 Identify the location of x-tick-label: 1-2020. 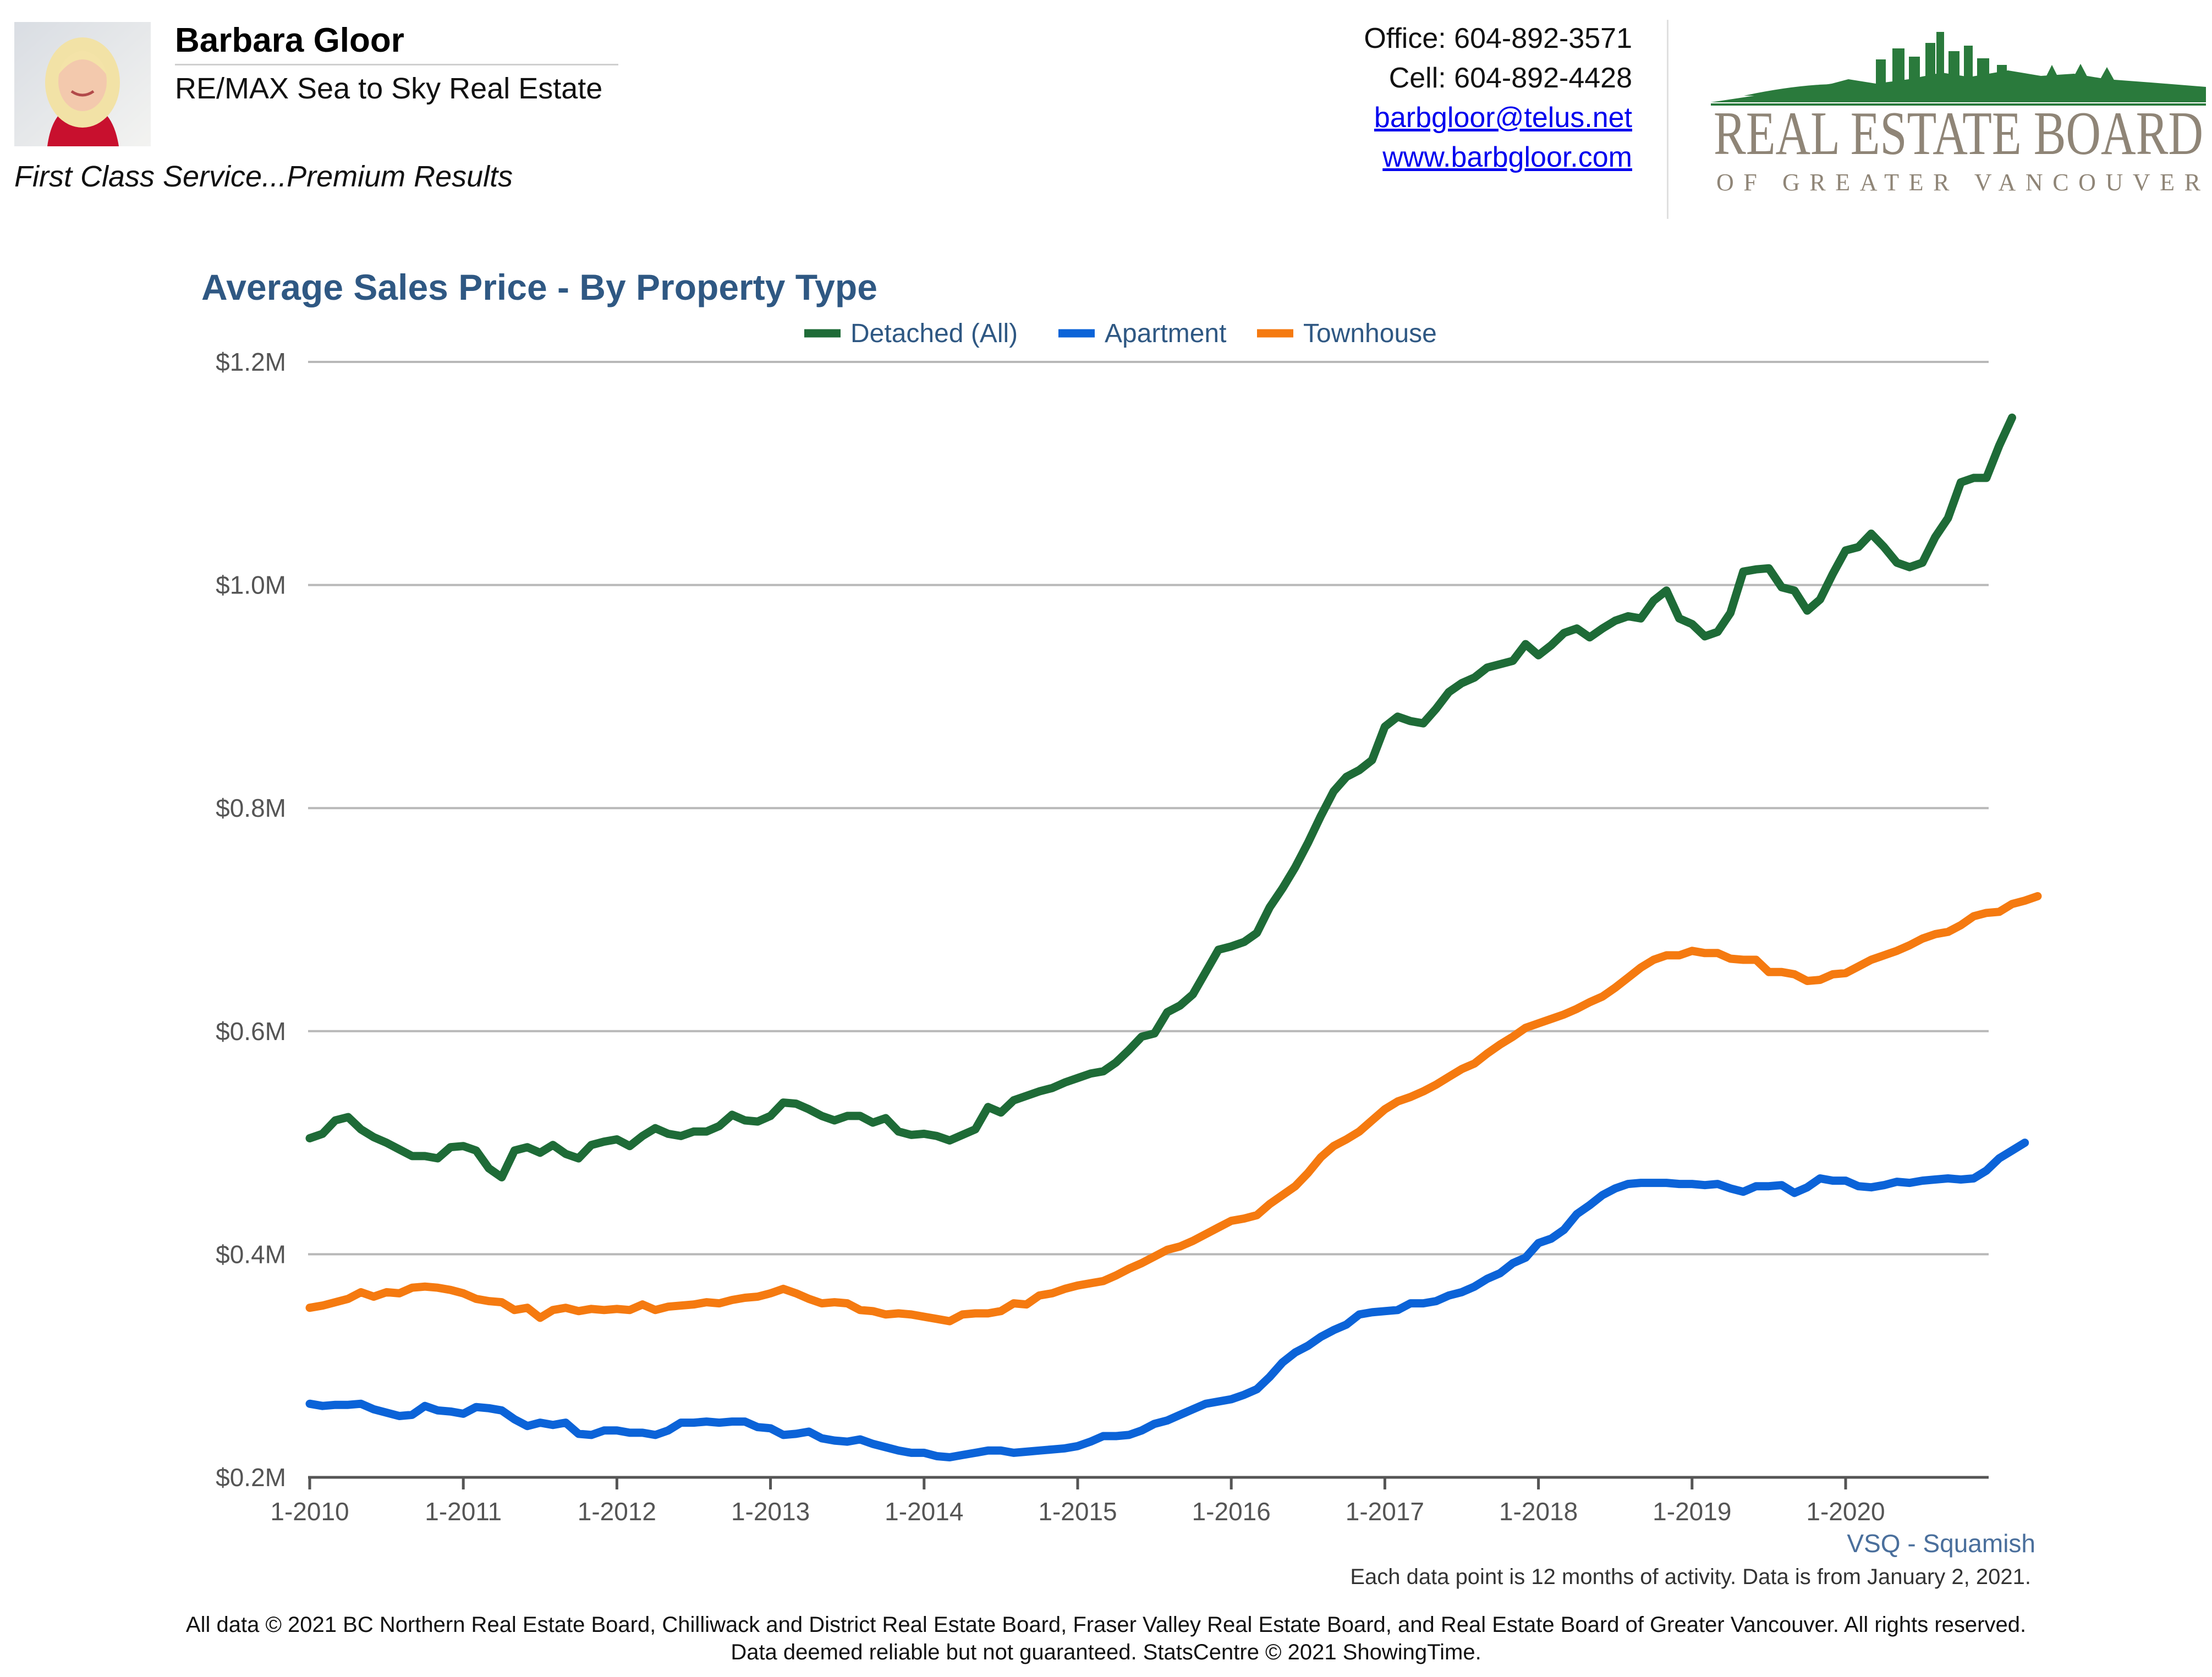
(1845, 1511).